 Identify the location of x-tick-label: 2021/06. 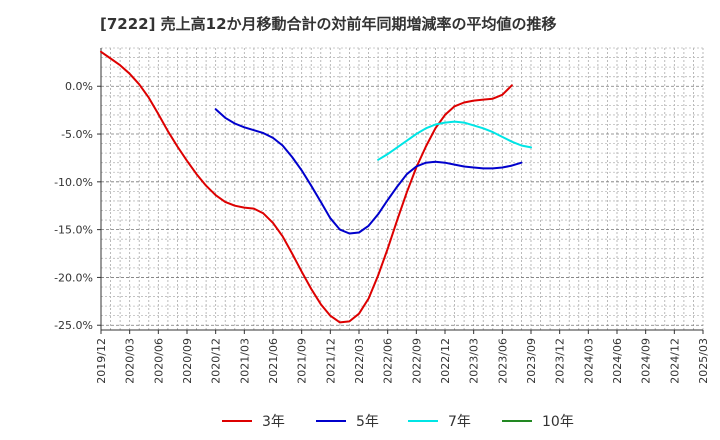
(273, 361).